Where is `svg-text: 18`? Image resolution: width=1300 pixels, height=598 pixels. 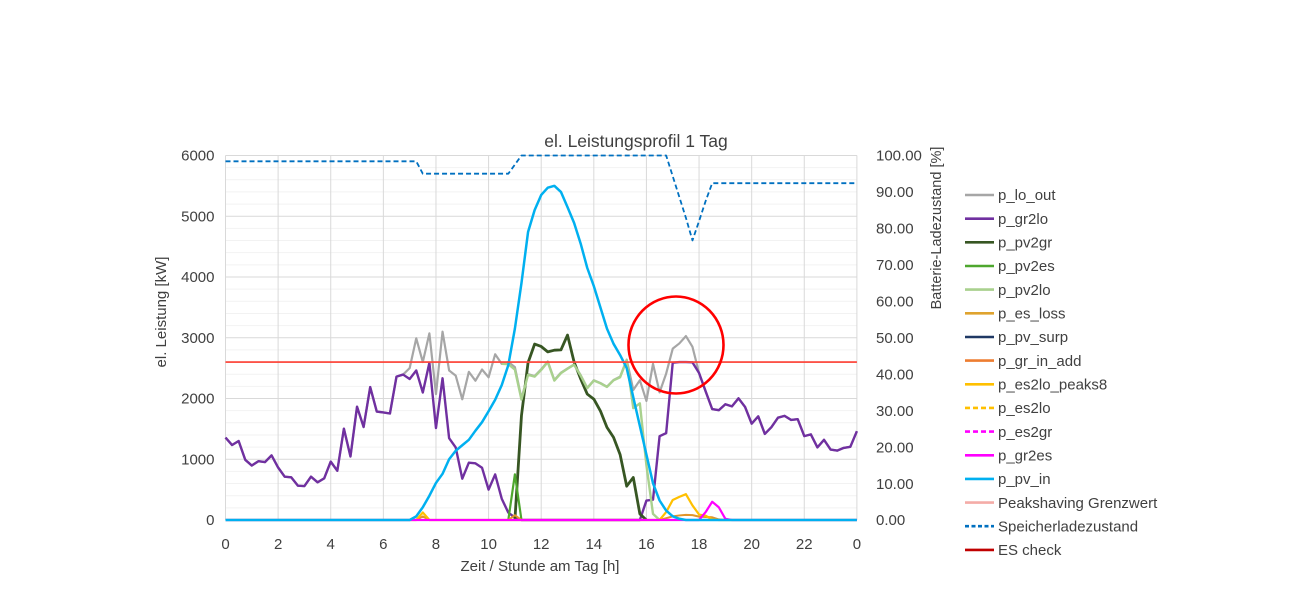 svg-text: 18 is located at coordinates (699, 544).